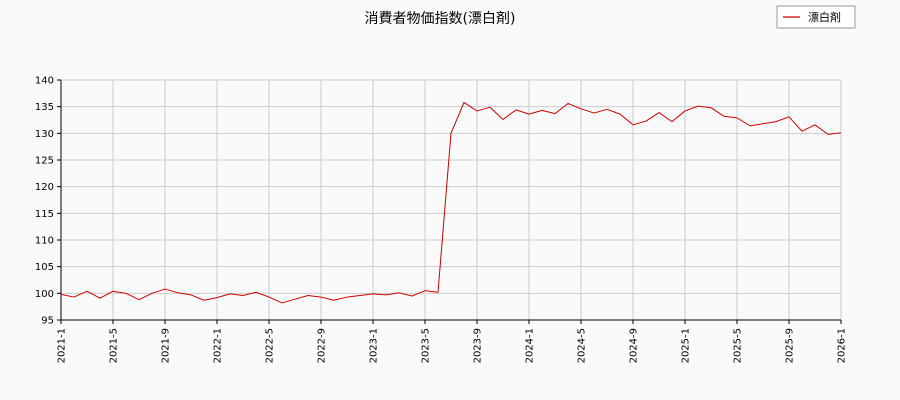 The width and height of the screenshot is (900, 400). What do you see at coordinates (44, 214) in the screenshot?
I see `y-tick-label: 115` at bounding box center [44, 214].